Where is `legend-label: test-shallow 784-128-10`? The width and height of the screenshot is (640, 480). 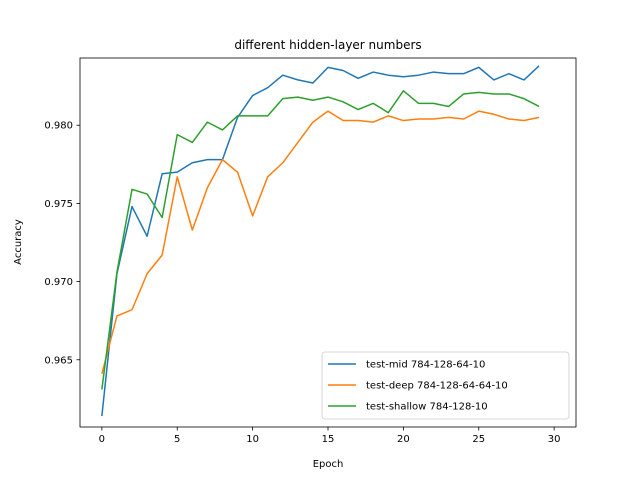
legend-label: test-shallow 784-128-10 is located at coordinates (427, 407).